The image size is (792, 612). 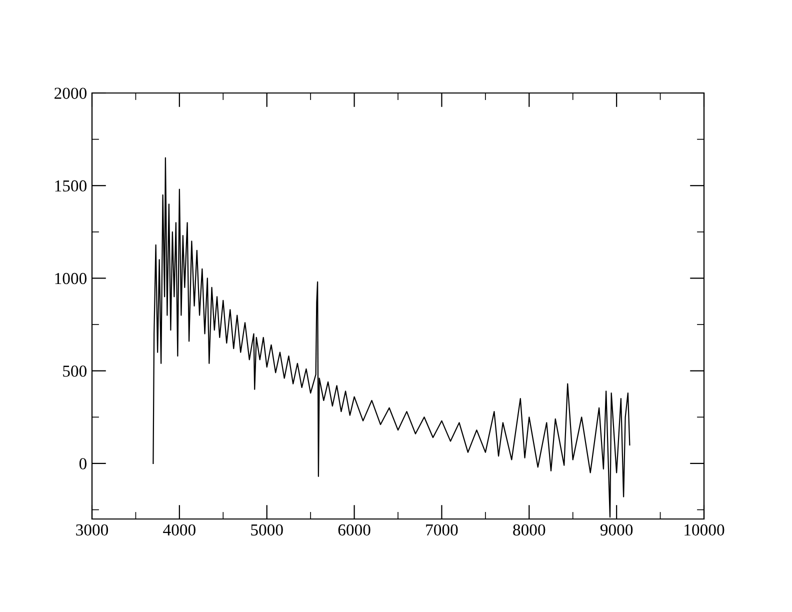 What do you see at coordinates (704, 530) in the screenshot?
I see `x-tick-label: 10000` at bounding box center [704, 530].